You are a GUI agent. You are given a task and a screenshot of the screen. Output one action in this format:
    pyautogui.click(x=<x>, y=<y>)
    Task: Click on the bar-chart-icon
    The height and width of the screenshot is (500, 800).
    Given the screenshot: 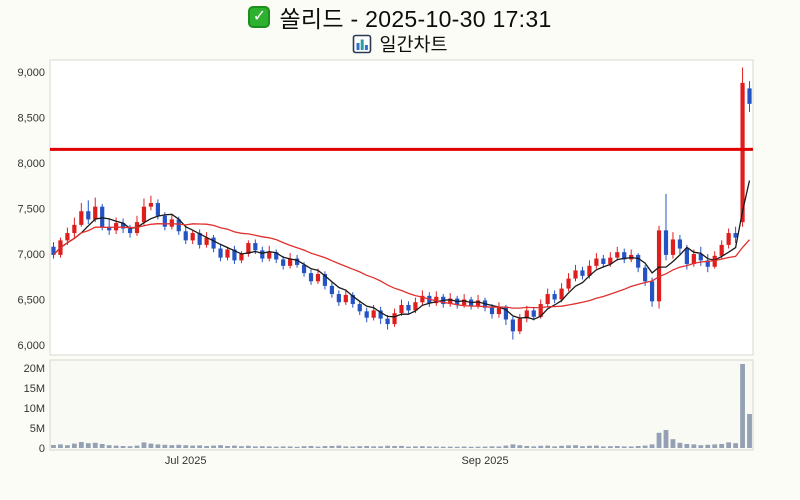 What is the action you would take?
    pyautogui.click(x=362, y=44)
    